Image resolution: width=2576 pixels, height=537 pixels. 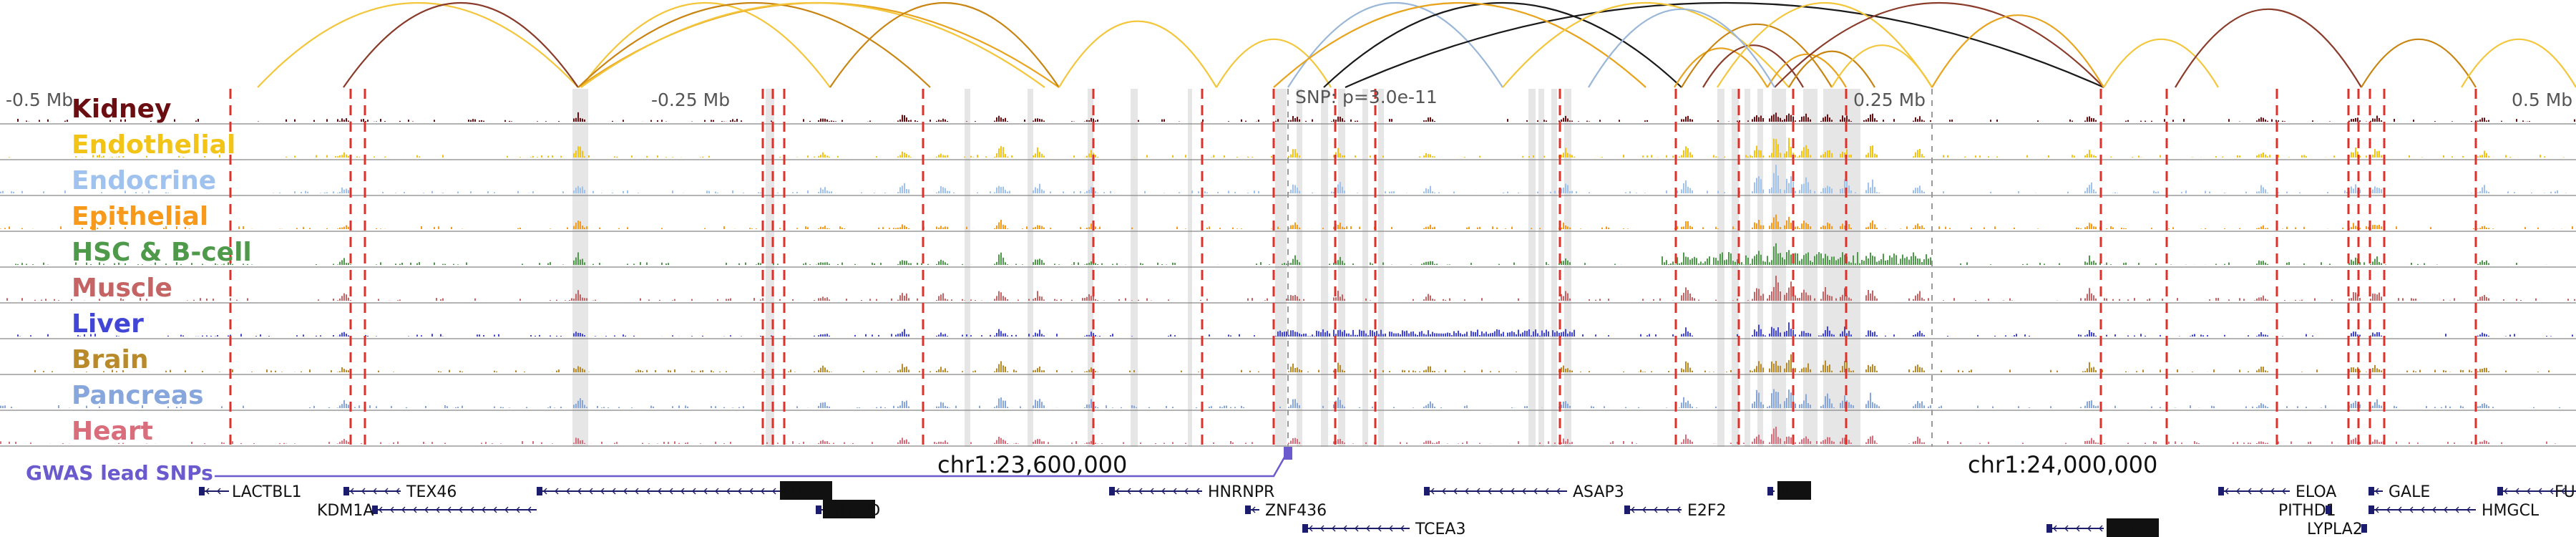 I want to click on gene-id3: ID3, so click(x=1789, y=491).